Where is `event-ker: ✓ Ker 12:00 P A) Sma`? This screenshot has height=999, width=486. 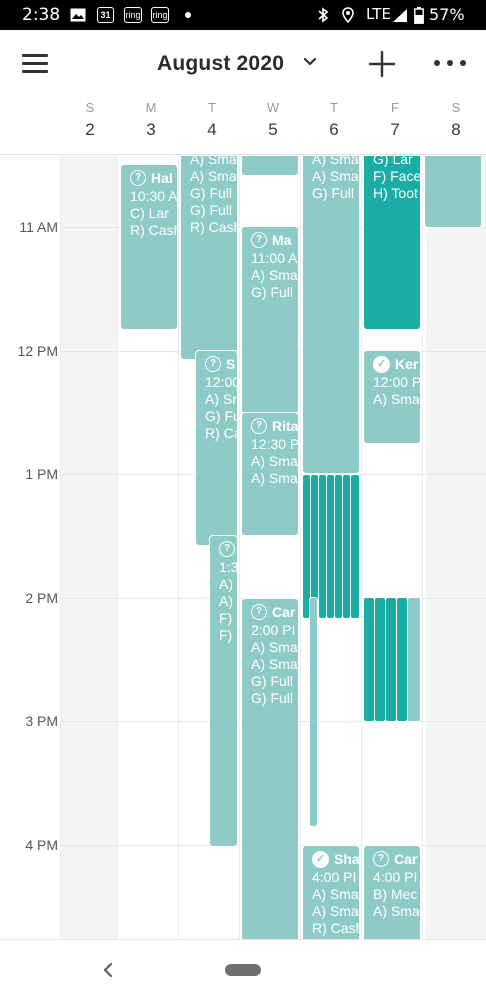 event-ker: ✓ Ker 12:00 P A) Sma is located at coordinates (392, 397).